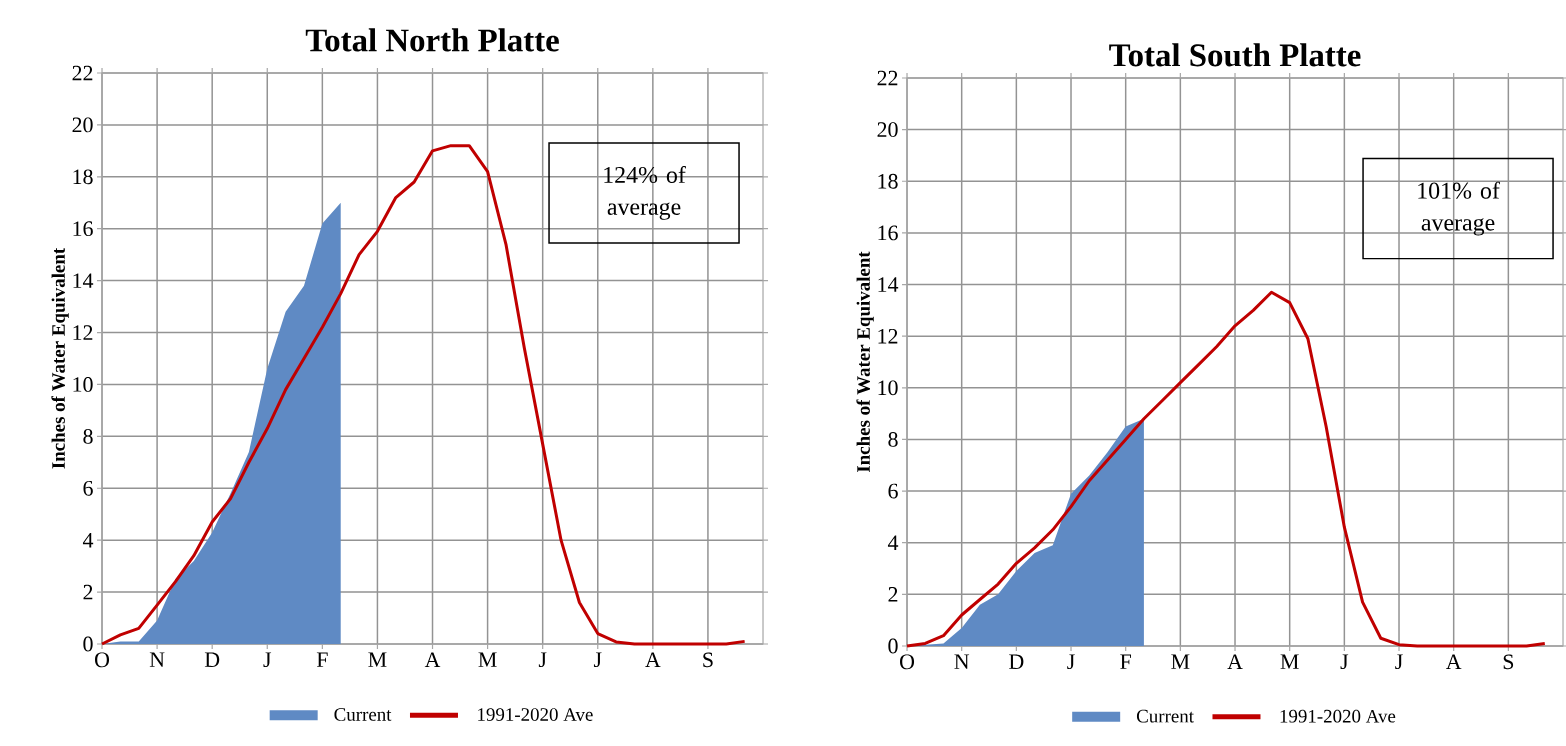 Image resolution: width=1566 pixels, height=746 pixels. I want to click on annotation: 124% of average, so click(645, 192).